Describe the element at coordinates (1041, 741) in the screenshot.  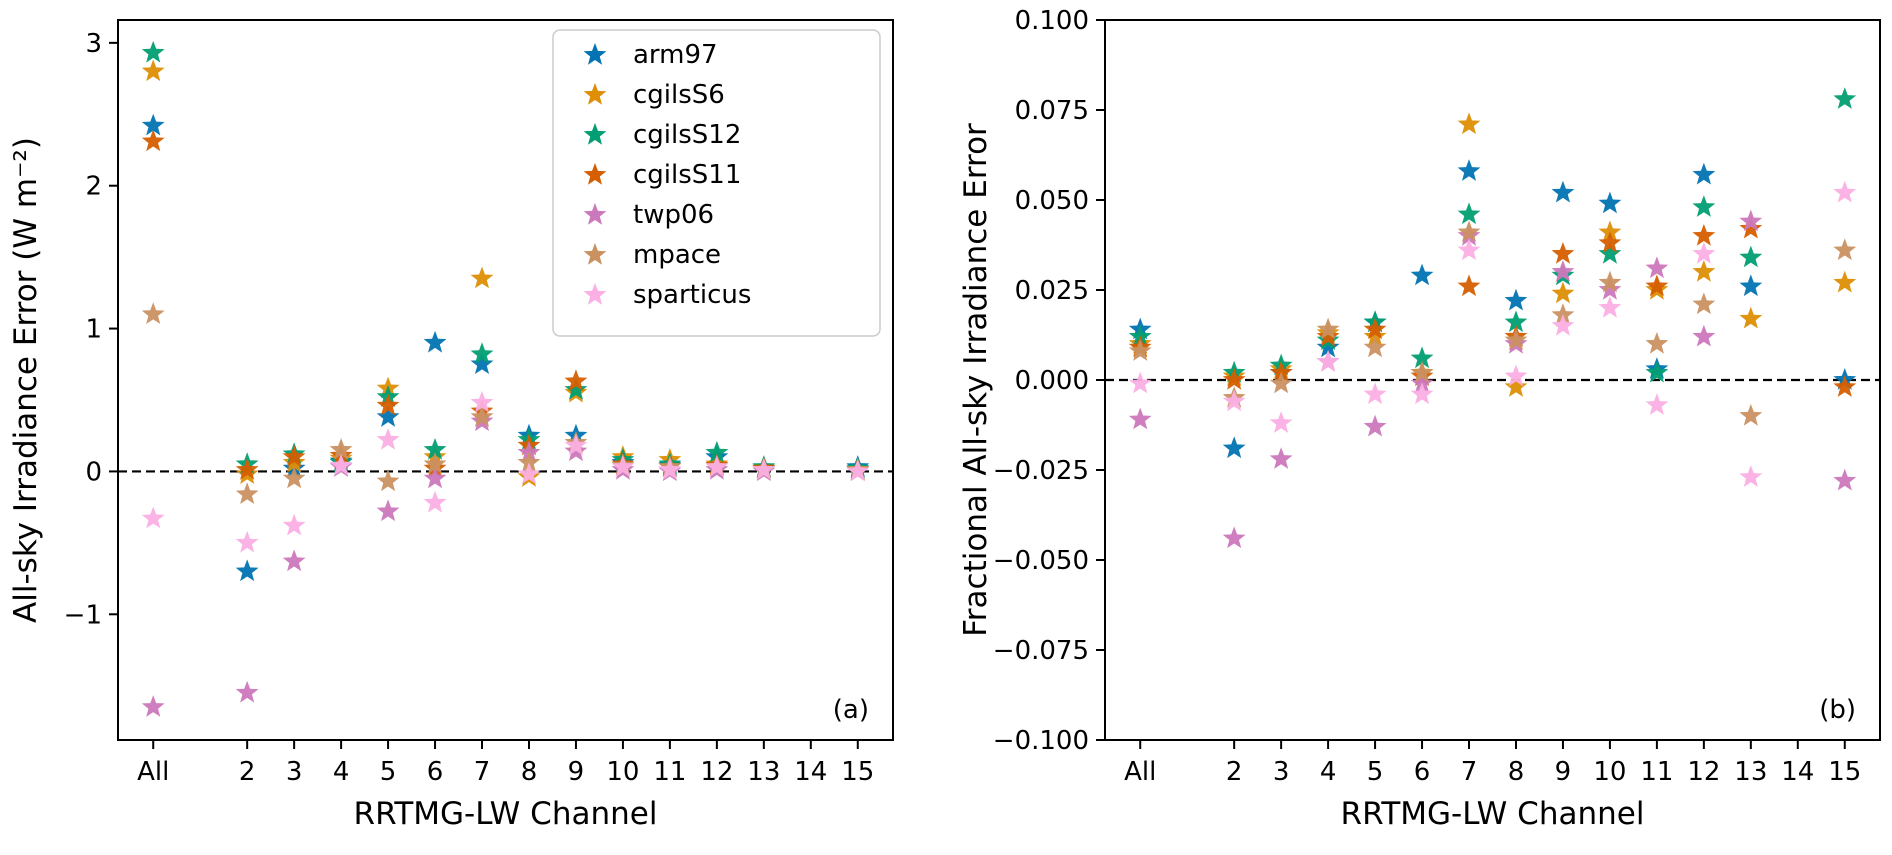
I see `y-tick-label: −0.100` at that location.